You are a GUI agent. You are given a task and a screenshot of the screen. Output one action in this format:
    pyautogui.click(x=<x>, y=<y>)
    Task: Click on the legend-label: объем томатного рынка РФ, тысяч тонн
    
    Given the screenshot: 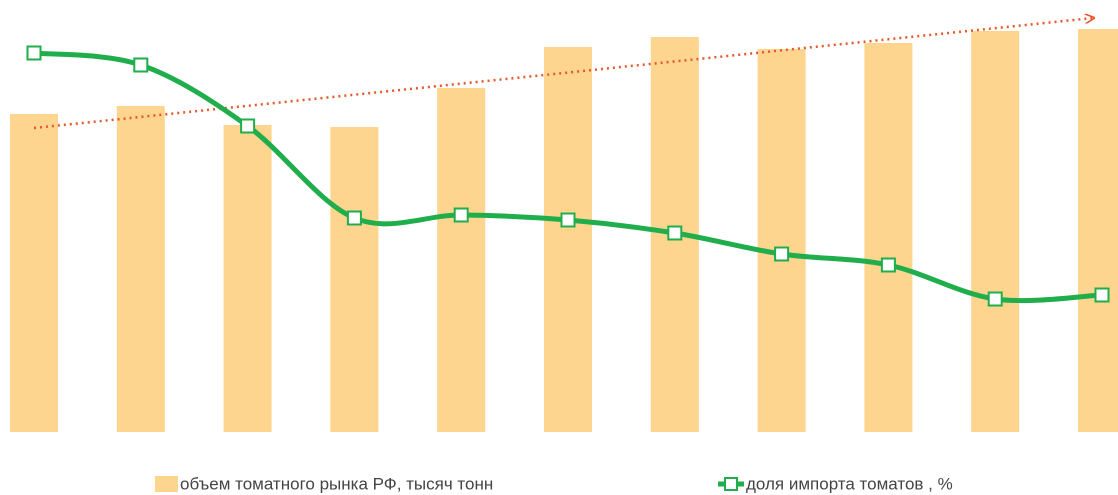 What is the action you would take?
    pyautogui.click(x=336, y=483)
    